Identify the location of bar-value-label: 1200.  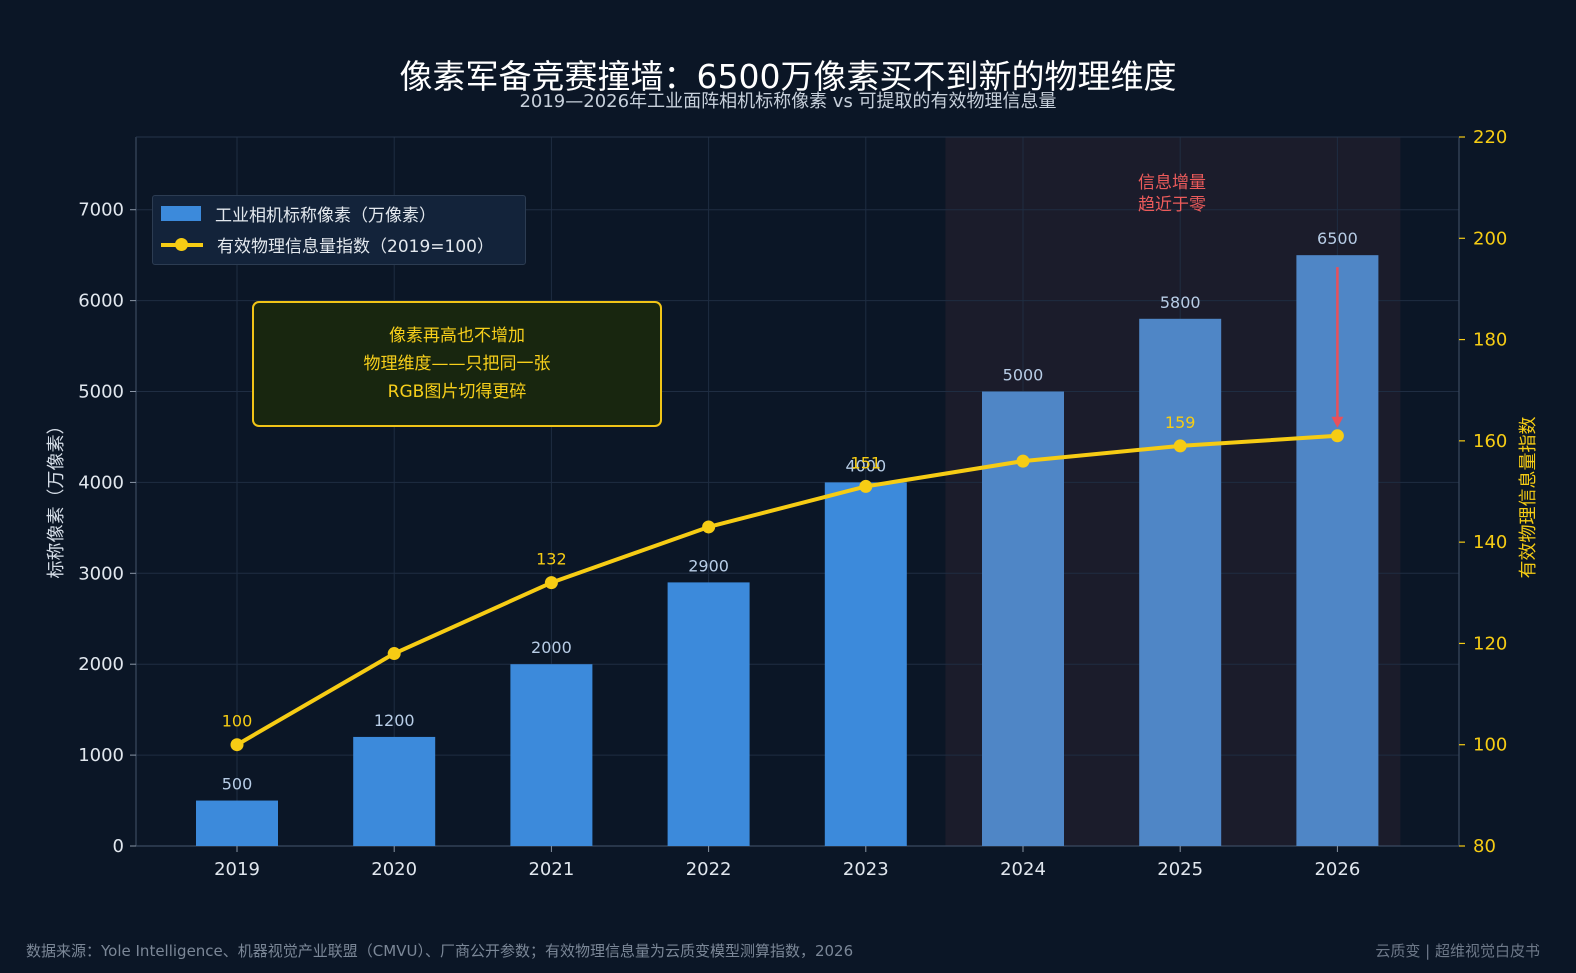
(394, 720).